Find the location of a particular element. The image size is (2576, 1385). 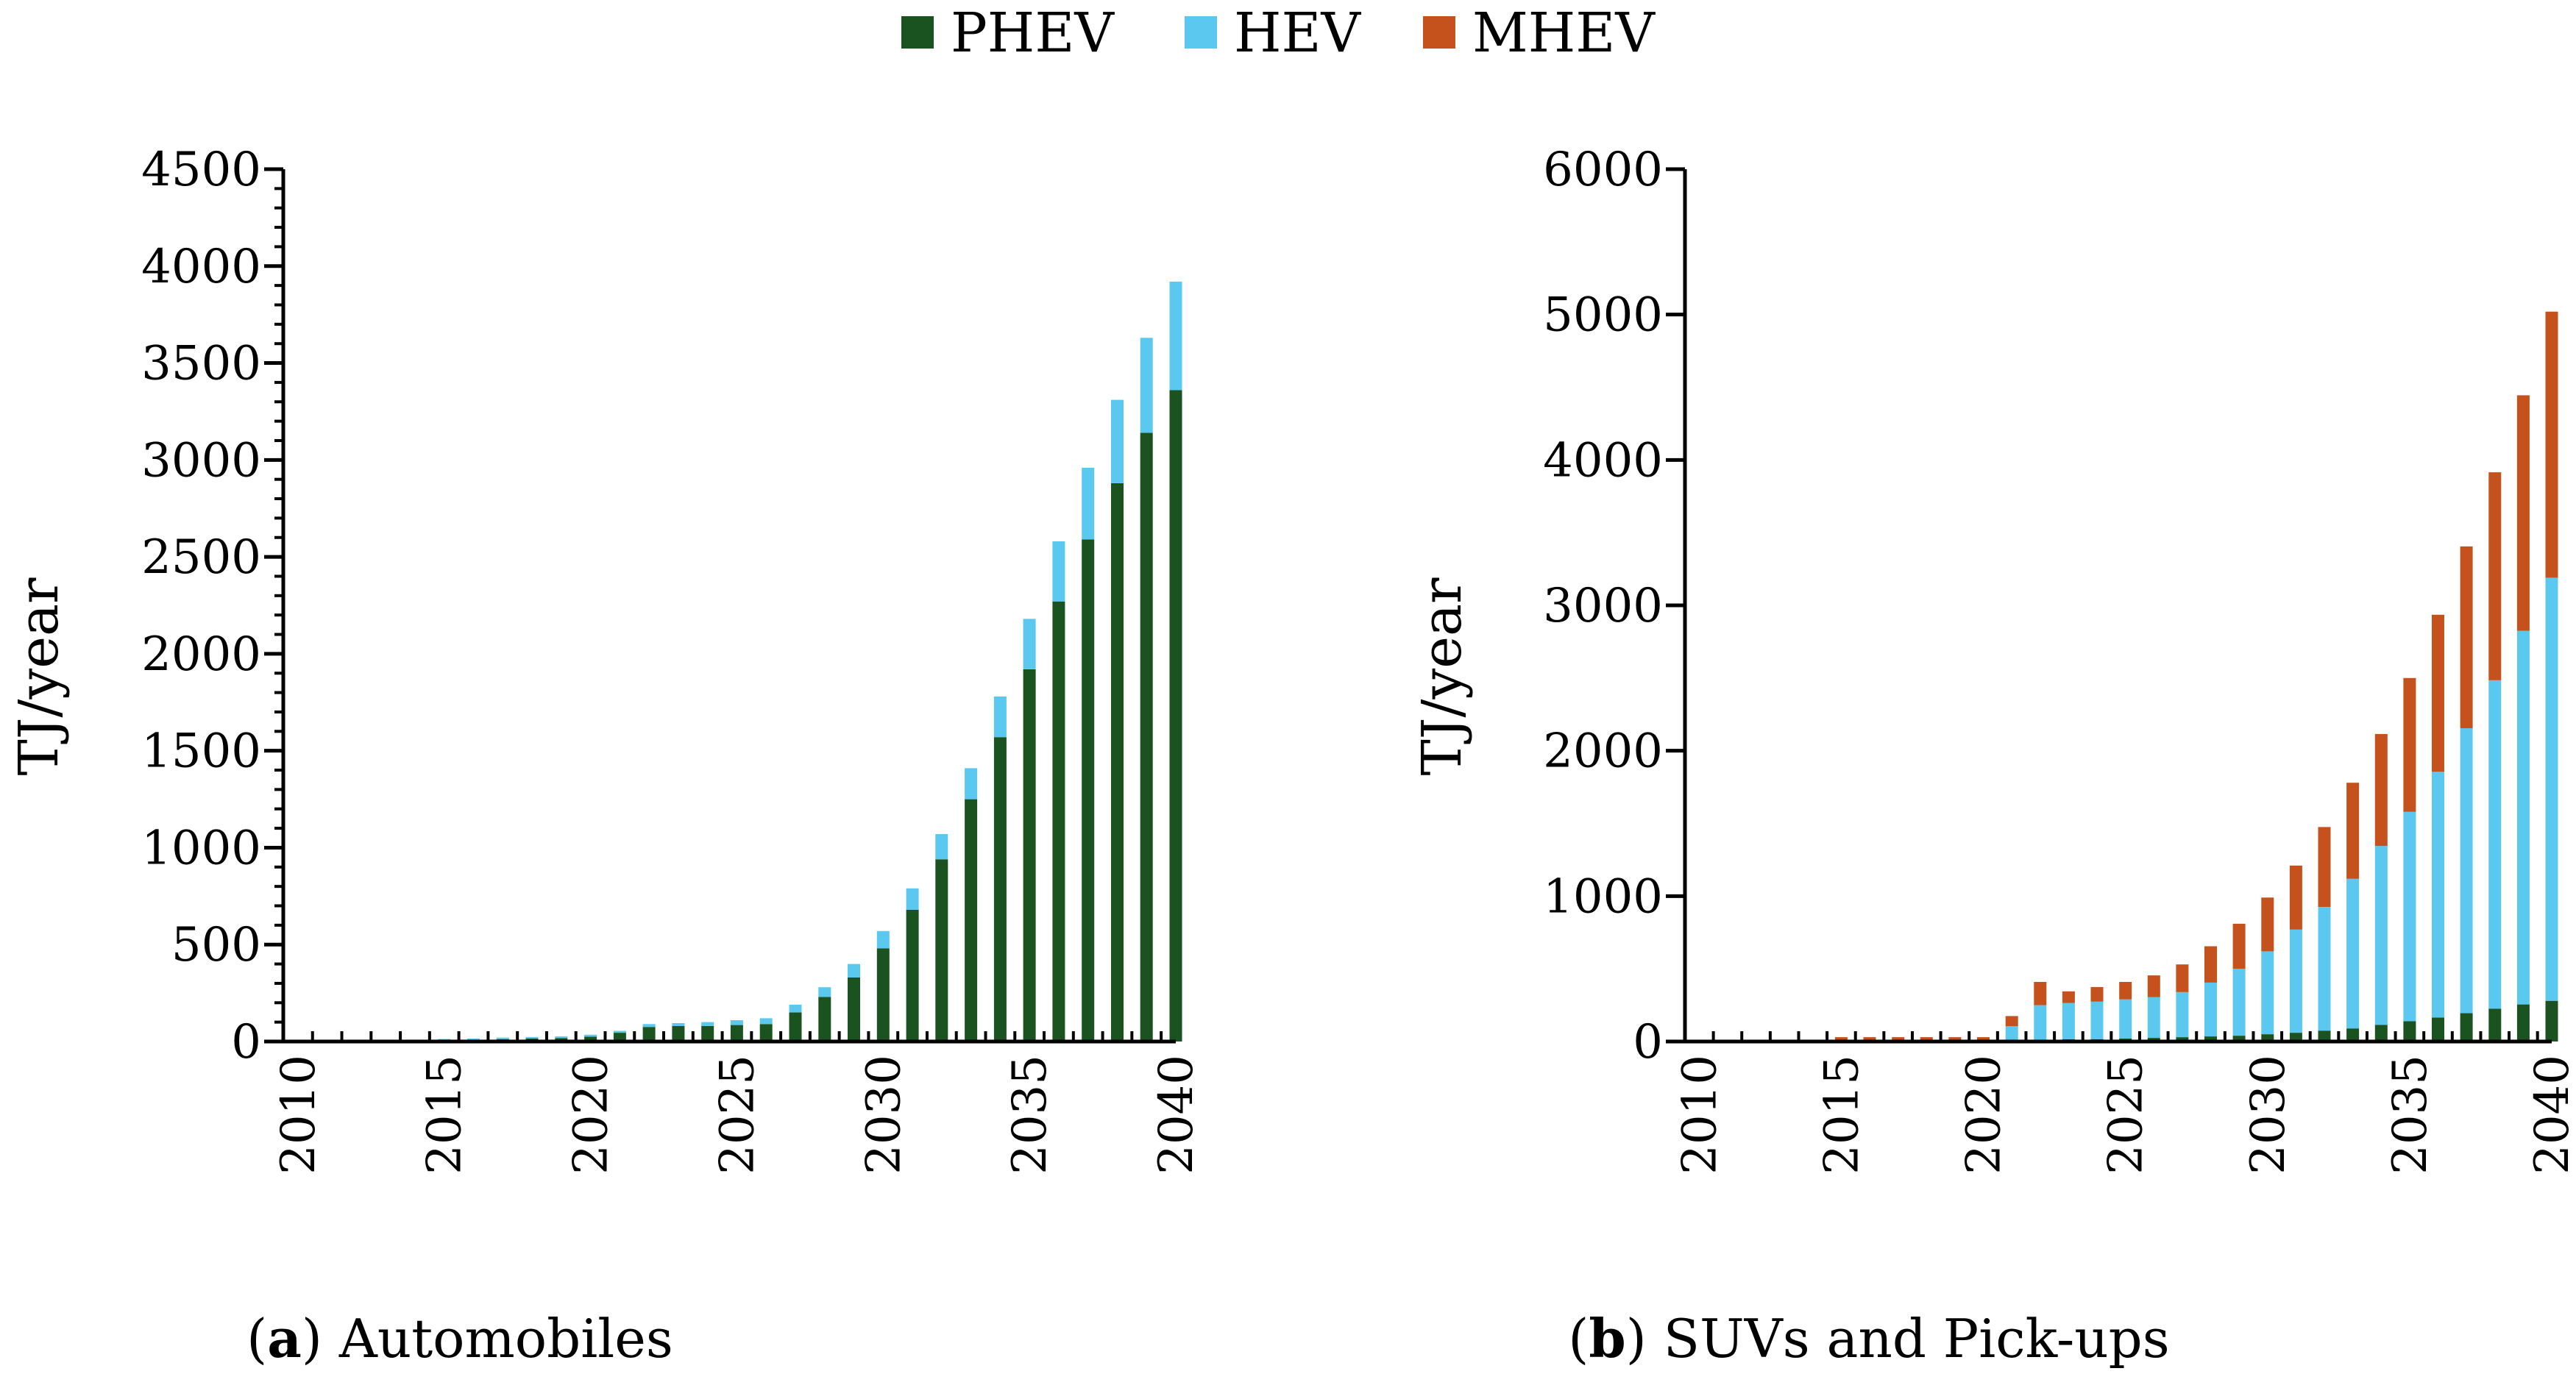

y-tick-label: 1000 is located at coordinates (201, 848).